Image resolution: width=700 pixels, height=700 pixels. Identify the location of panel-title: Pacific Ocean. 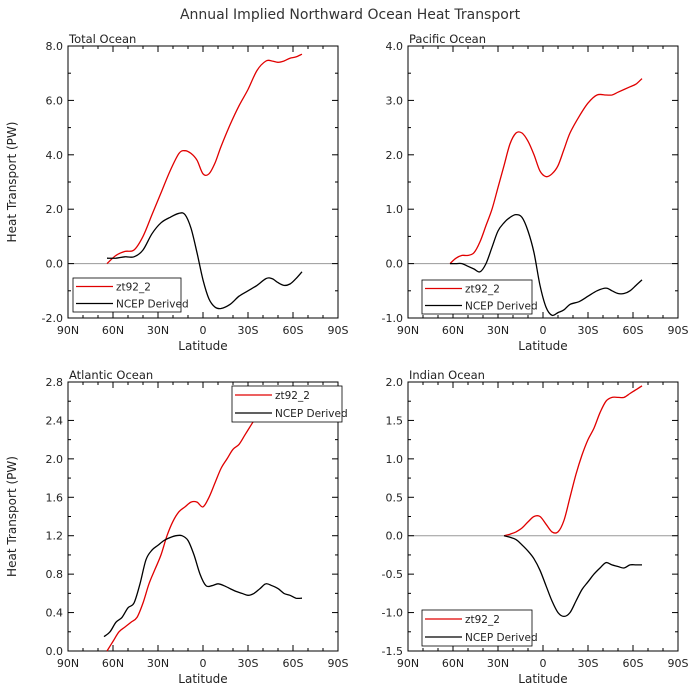
(447, 39).